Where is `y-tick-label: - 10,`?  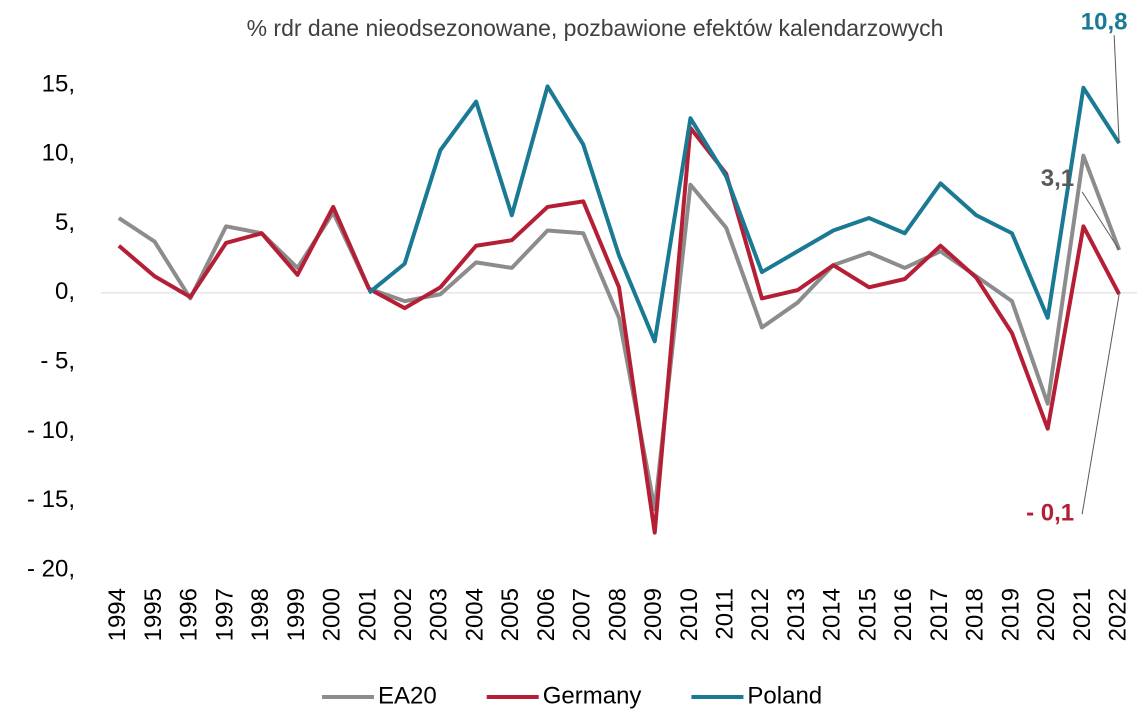
y-tick-label: - 10, is located at coordinates (51, 430).